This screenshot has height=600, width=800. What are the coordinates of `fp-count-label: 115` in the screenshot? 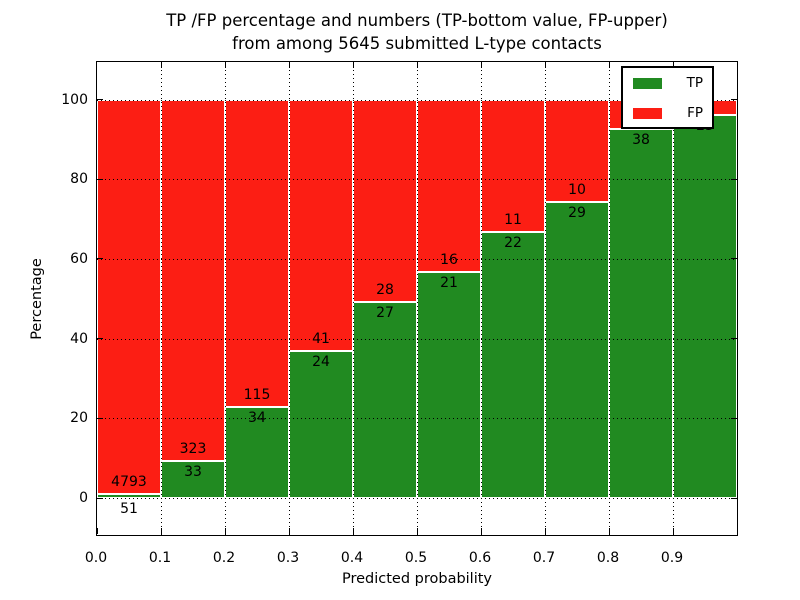 It's located at (257, 395).